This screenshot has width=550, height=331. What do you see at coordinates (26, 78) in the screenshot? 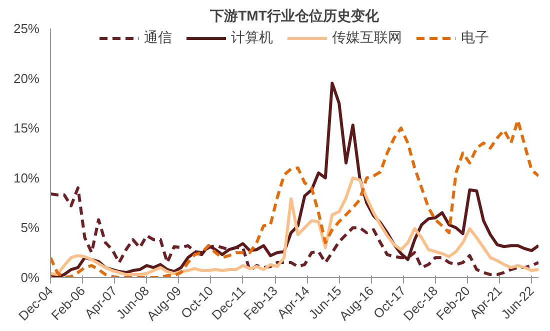
I see `y-tick-label: 20%` at bounding box center [26, 78].